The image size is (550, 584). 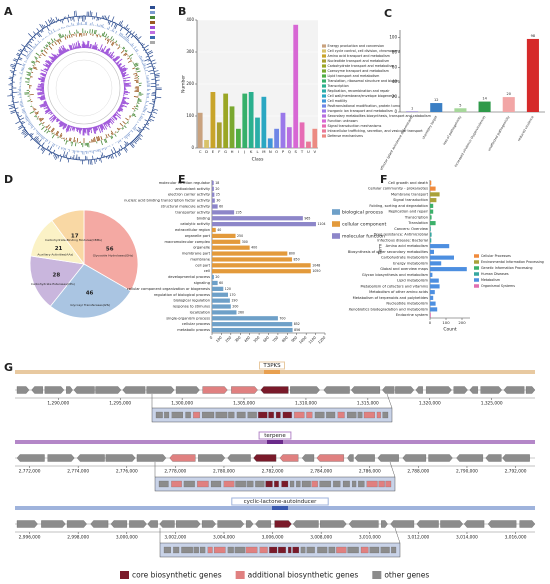 What do you see at coordinates (68, 237) in the screenshot?
I see `pie-slice` at bounding box center [68, 237].